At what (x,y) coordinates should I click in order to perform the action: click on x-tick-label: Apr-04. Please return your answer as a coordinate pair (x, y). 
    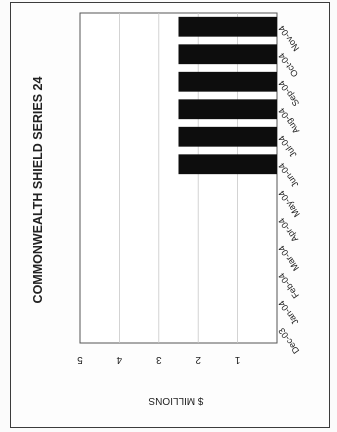
    Looking at the image, I should click on (288, 230).